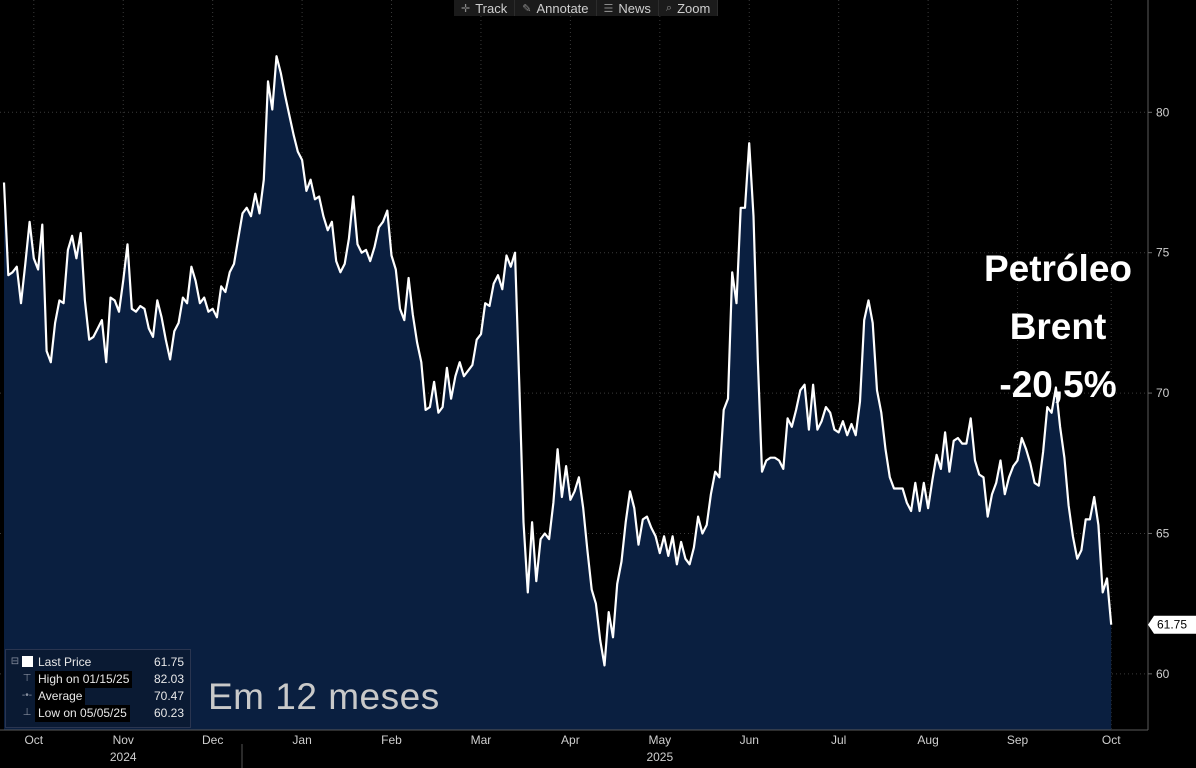  I want to click on average-value: 70.47, so click(168, 696).